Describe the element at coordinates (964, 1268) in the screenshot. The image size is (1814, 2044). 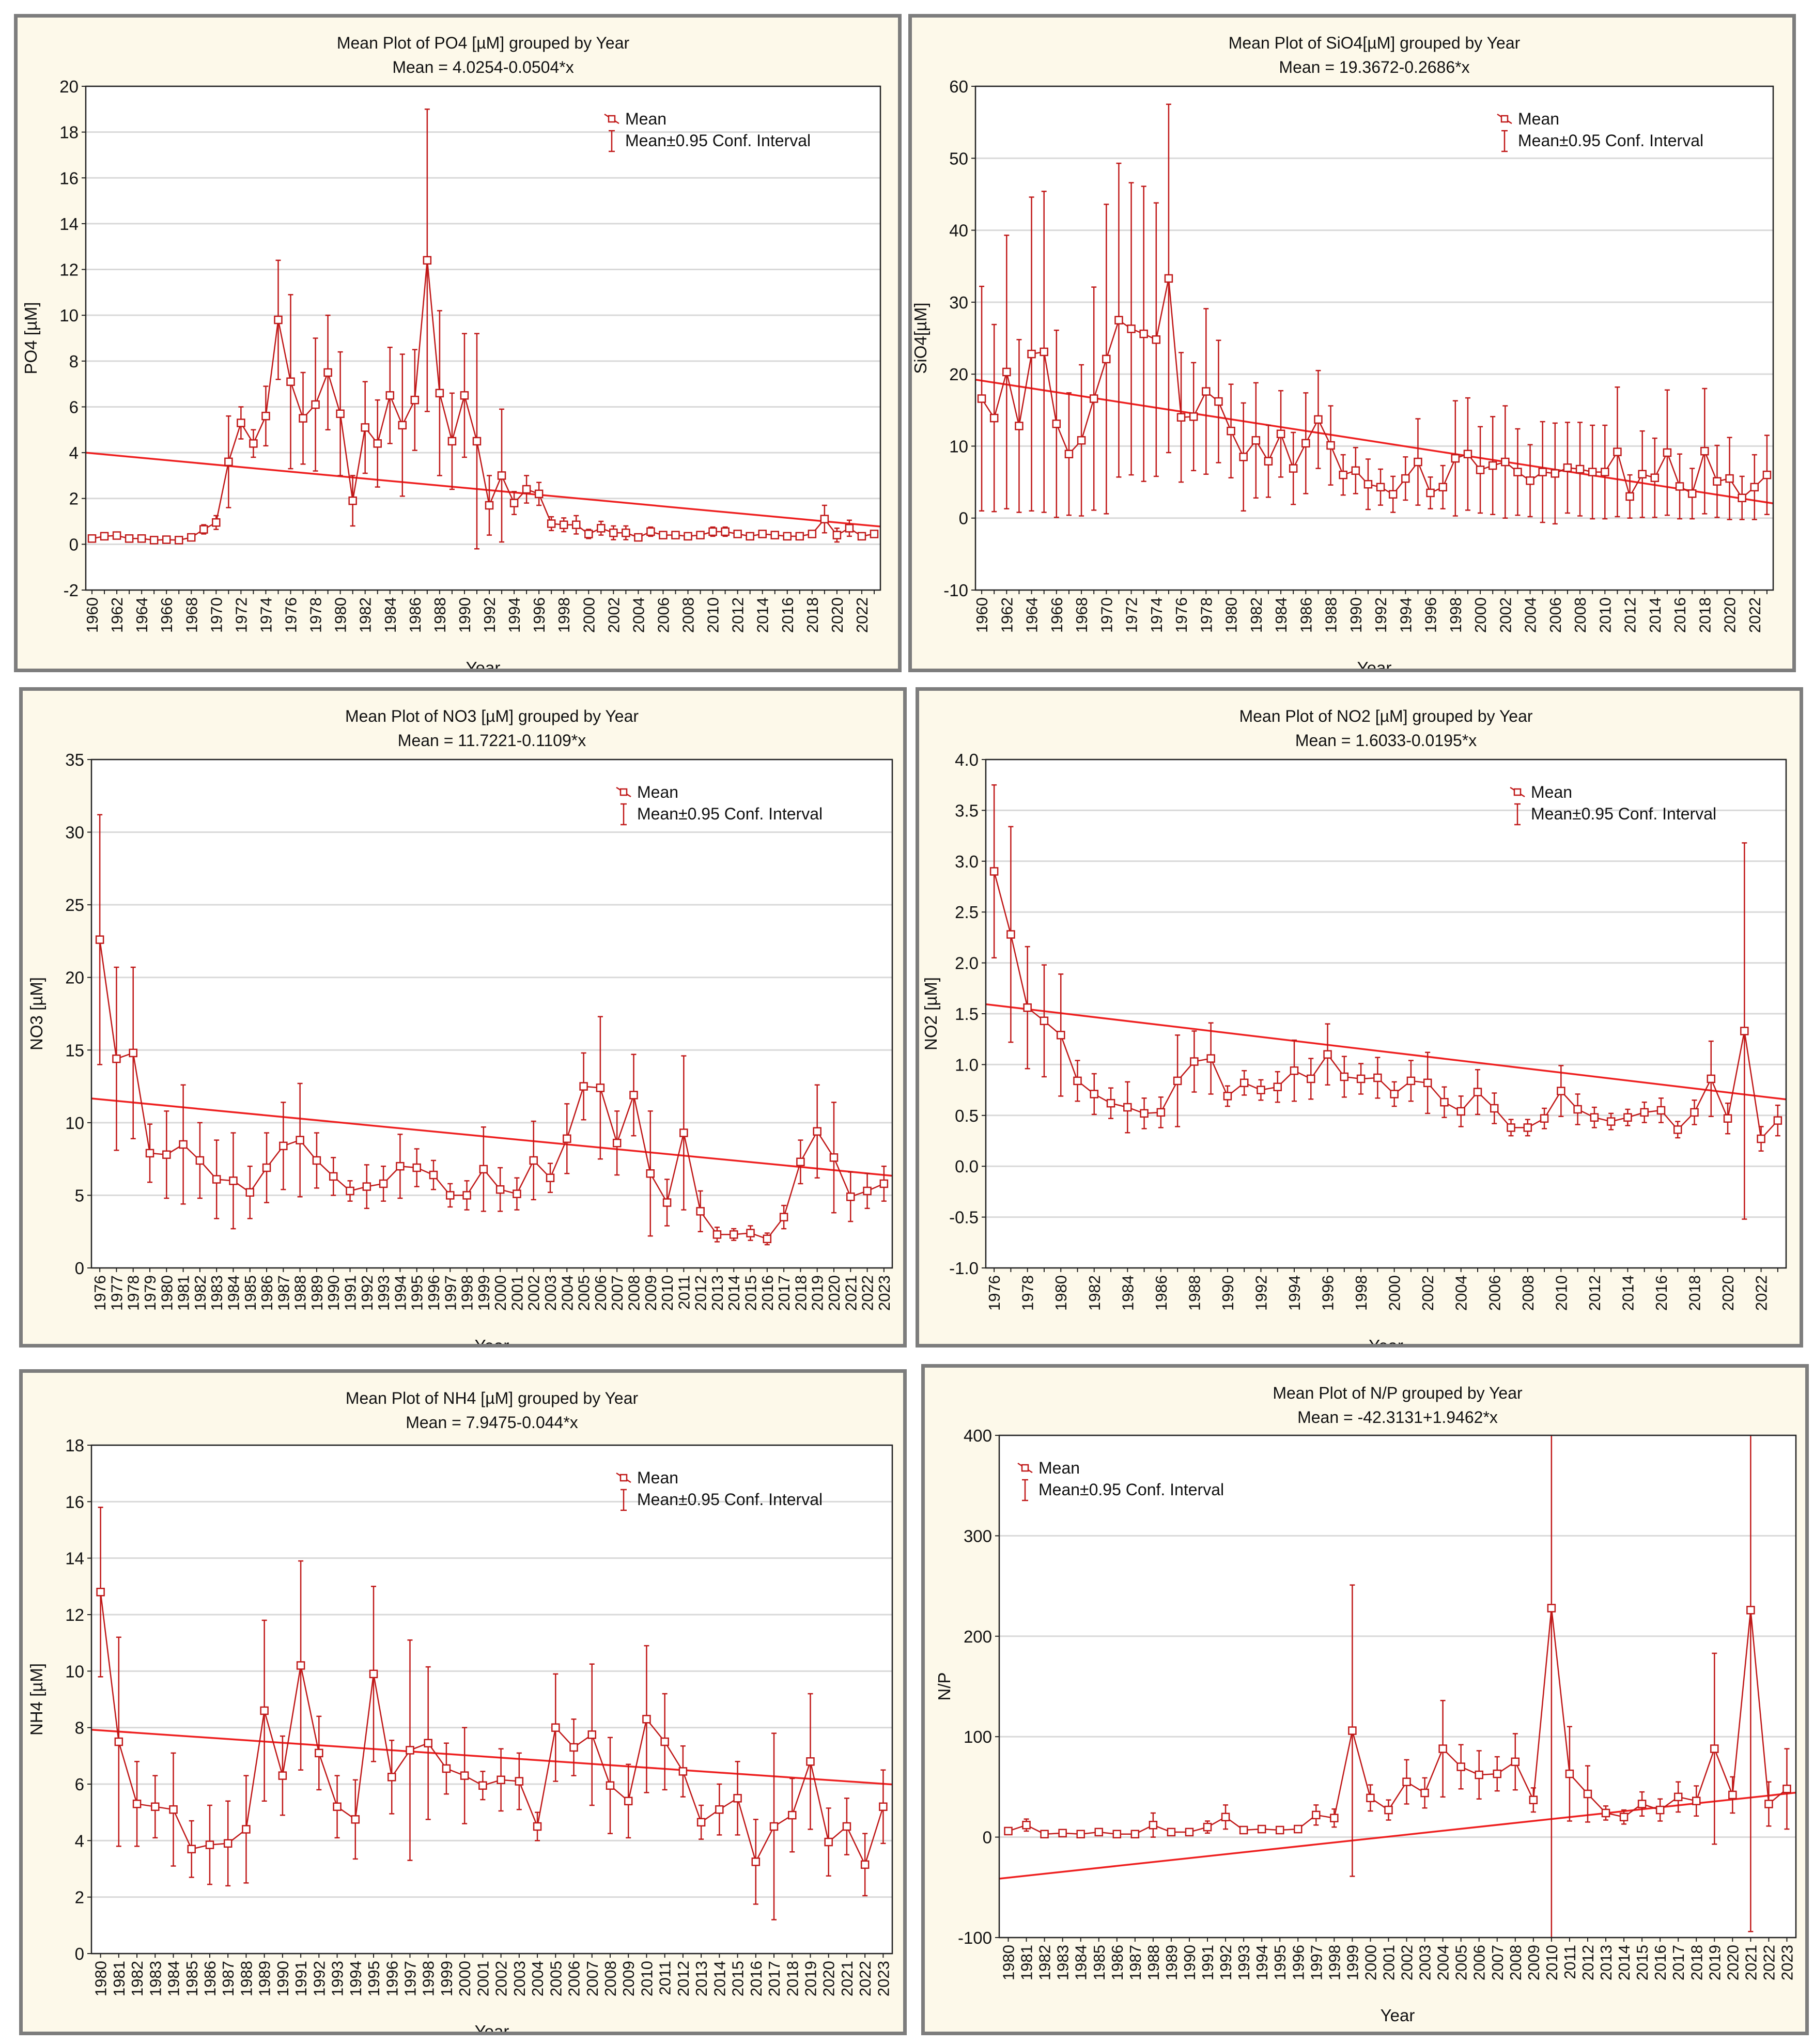
I see `y-tick-label: -1.0` at that location.